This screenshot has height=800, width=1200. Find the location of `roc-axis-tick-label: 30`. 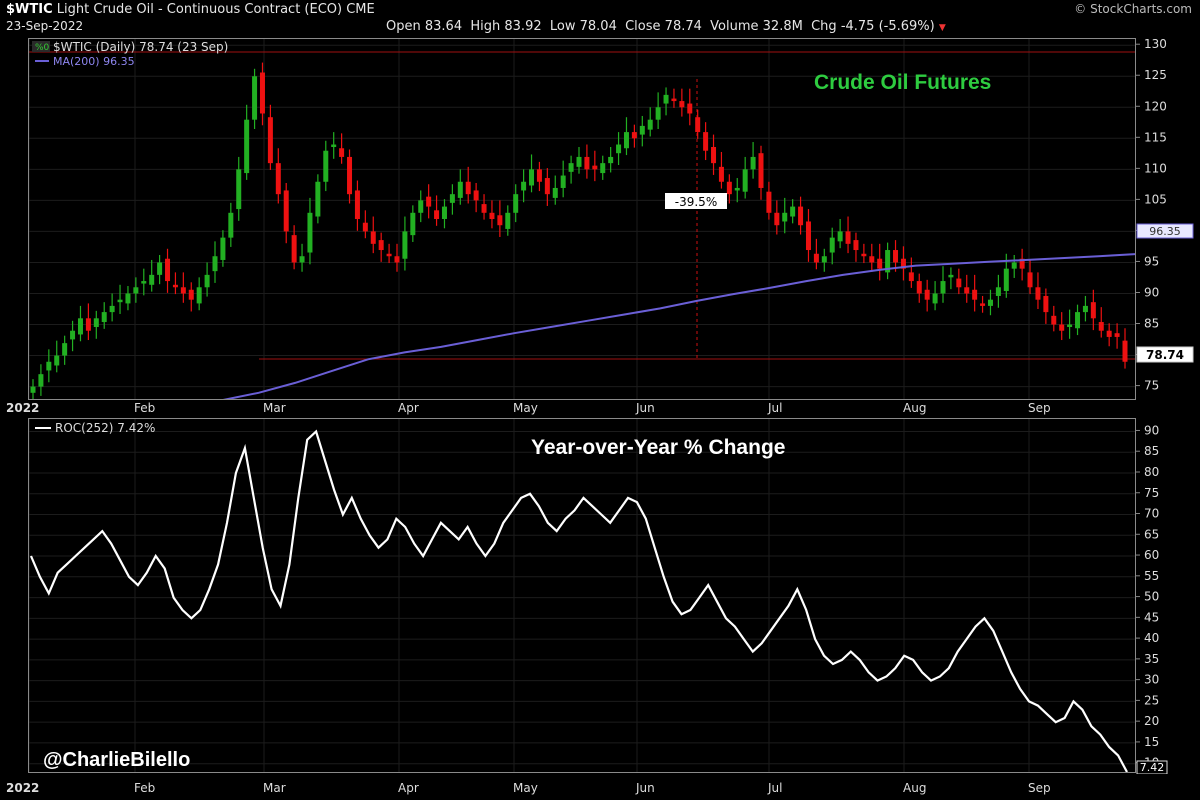

roc-axis-tick-label: 30 is located at coordinates (1151, 680).